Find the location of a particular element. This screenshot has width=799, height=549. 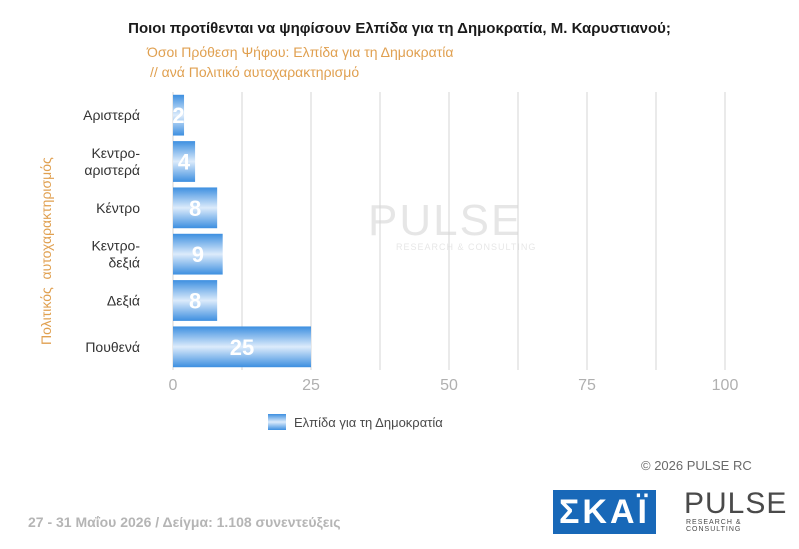

category-label: Πουθενά is located at coordinates (112, 347).